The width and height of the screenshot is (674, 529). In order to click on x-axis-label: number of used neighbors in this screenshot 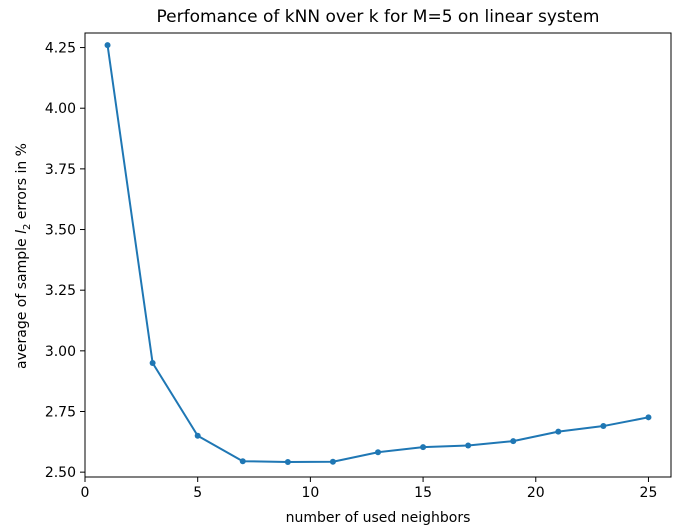, I will do `click(378, 518)`.